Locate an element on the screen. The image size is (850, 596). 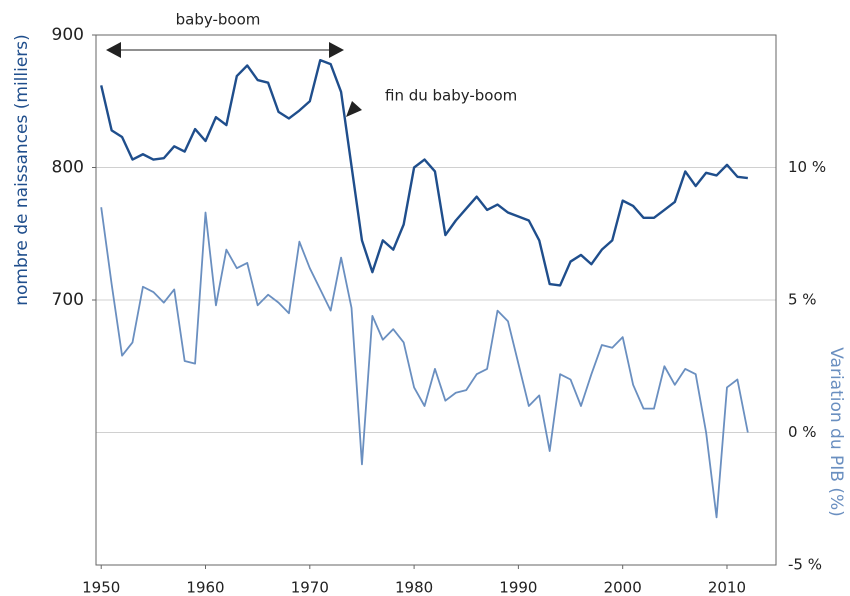
x-tick-label: 2000 is located at coordinates (623, 587).